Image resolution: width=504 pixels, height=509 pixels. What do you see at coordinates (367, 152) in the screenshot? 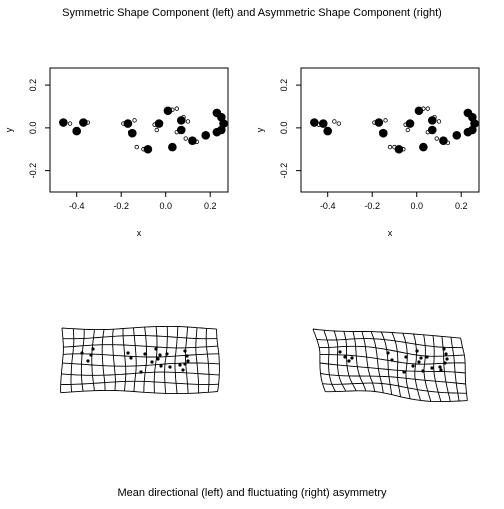
I see `asymmetric-component-plot: -0.4 -0.2 0.0 0.2 -0.2 0.0 0.2 x y` at bounding box center [367, 152].